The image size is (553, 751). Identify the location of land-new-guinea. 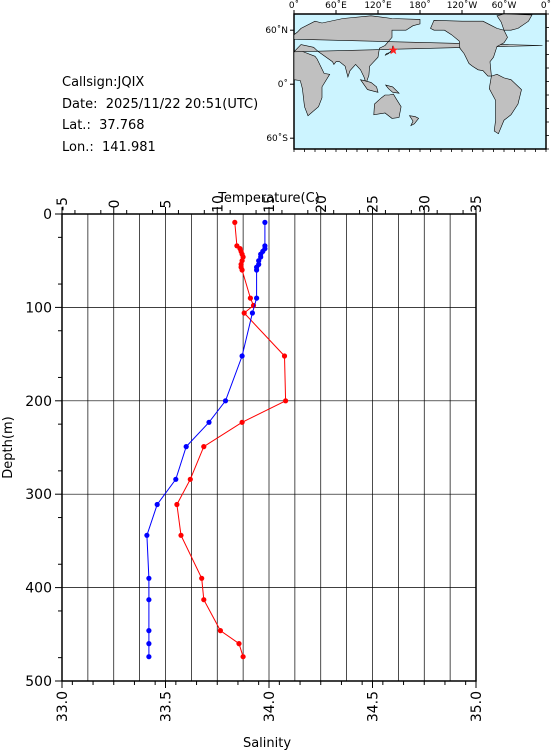
(392, 89).